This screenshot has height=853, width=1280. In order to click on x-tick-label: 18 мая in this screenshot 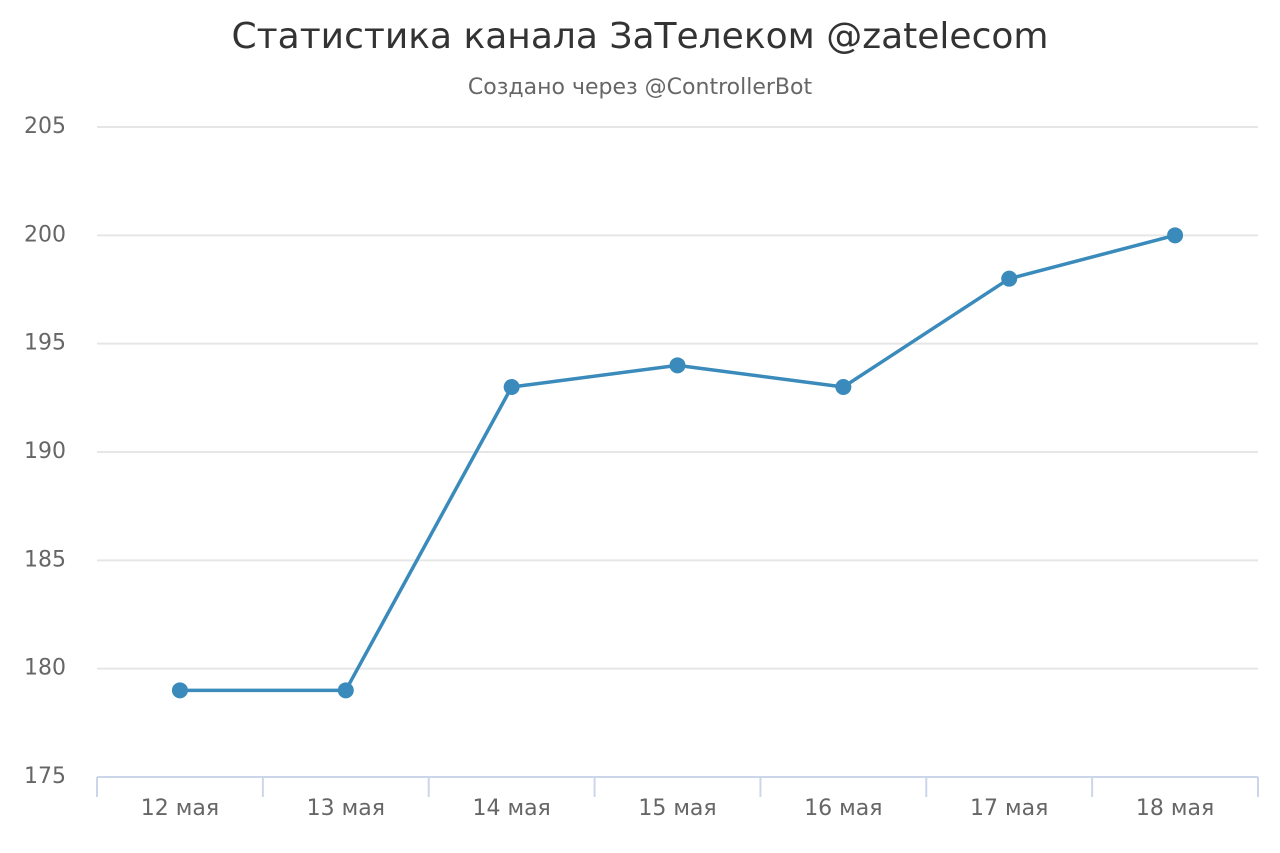, I will do `click(1175, 808)`.